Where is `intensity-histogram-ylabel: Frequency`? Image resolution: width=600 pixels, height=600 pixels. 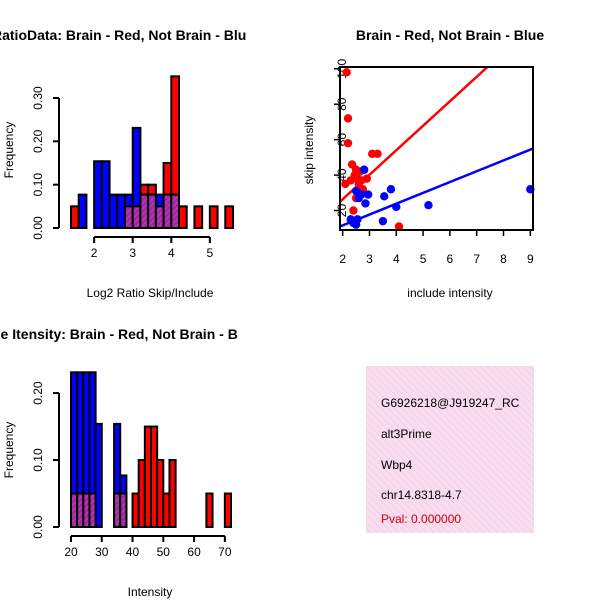
intensity-histogram-ylabel: Frequency is located at coordinates (9, 450).